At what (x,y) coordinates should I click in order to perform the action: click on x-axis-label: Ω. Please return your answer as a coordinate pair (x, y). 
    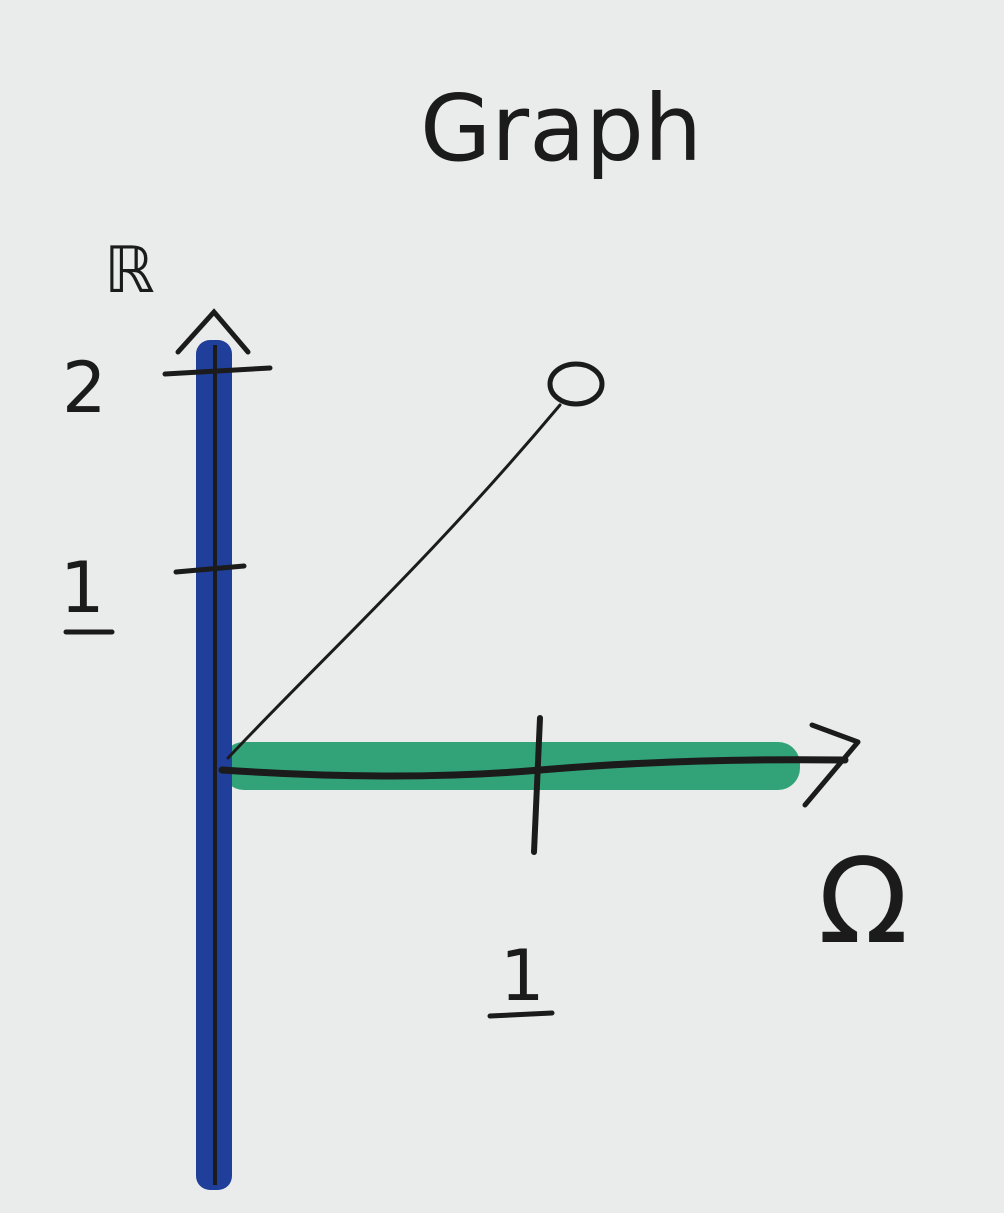
    Looking at the image, I should click on (863, 901).